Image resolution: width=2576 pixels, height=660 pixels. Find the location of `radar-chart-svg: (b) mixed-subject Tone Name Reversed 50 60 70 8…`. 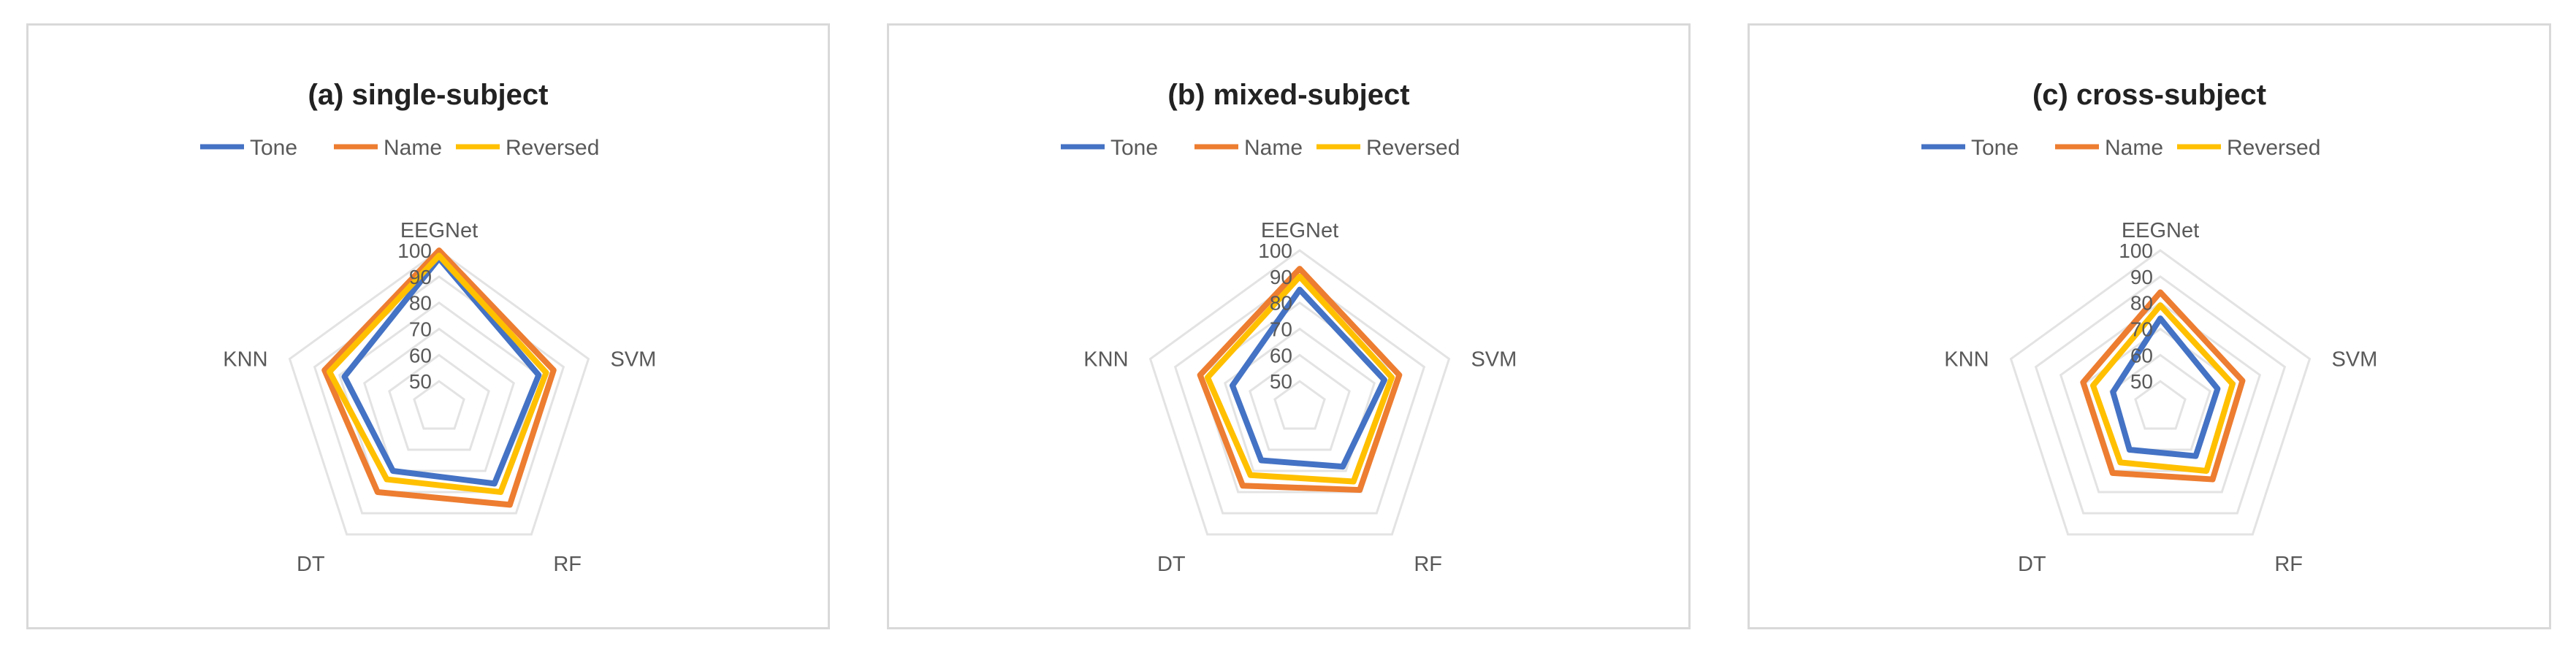

radar-chart-svg: (b) mixed-subject Tone Name Reversed 50 60 70 8… is located at coordinates (1289, 327).